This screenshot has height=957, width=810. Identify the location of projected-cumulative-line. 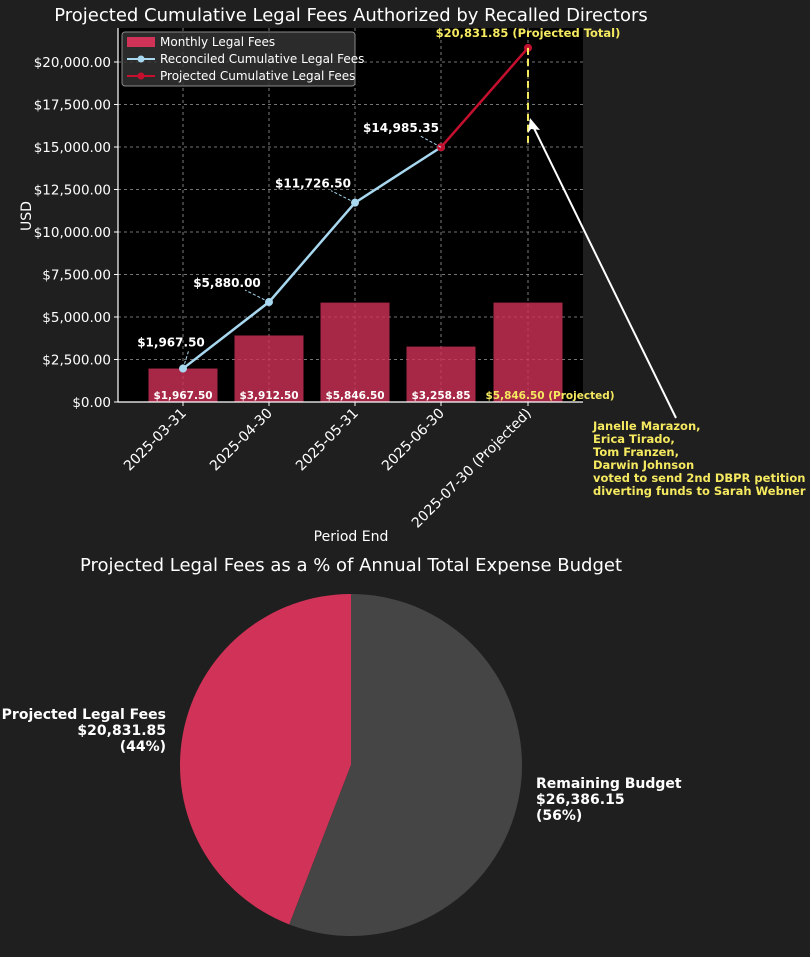
(484, 98).